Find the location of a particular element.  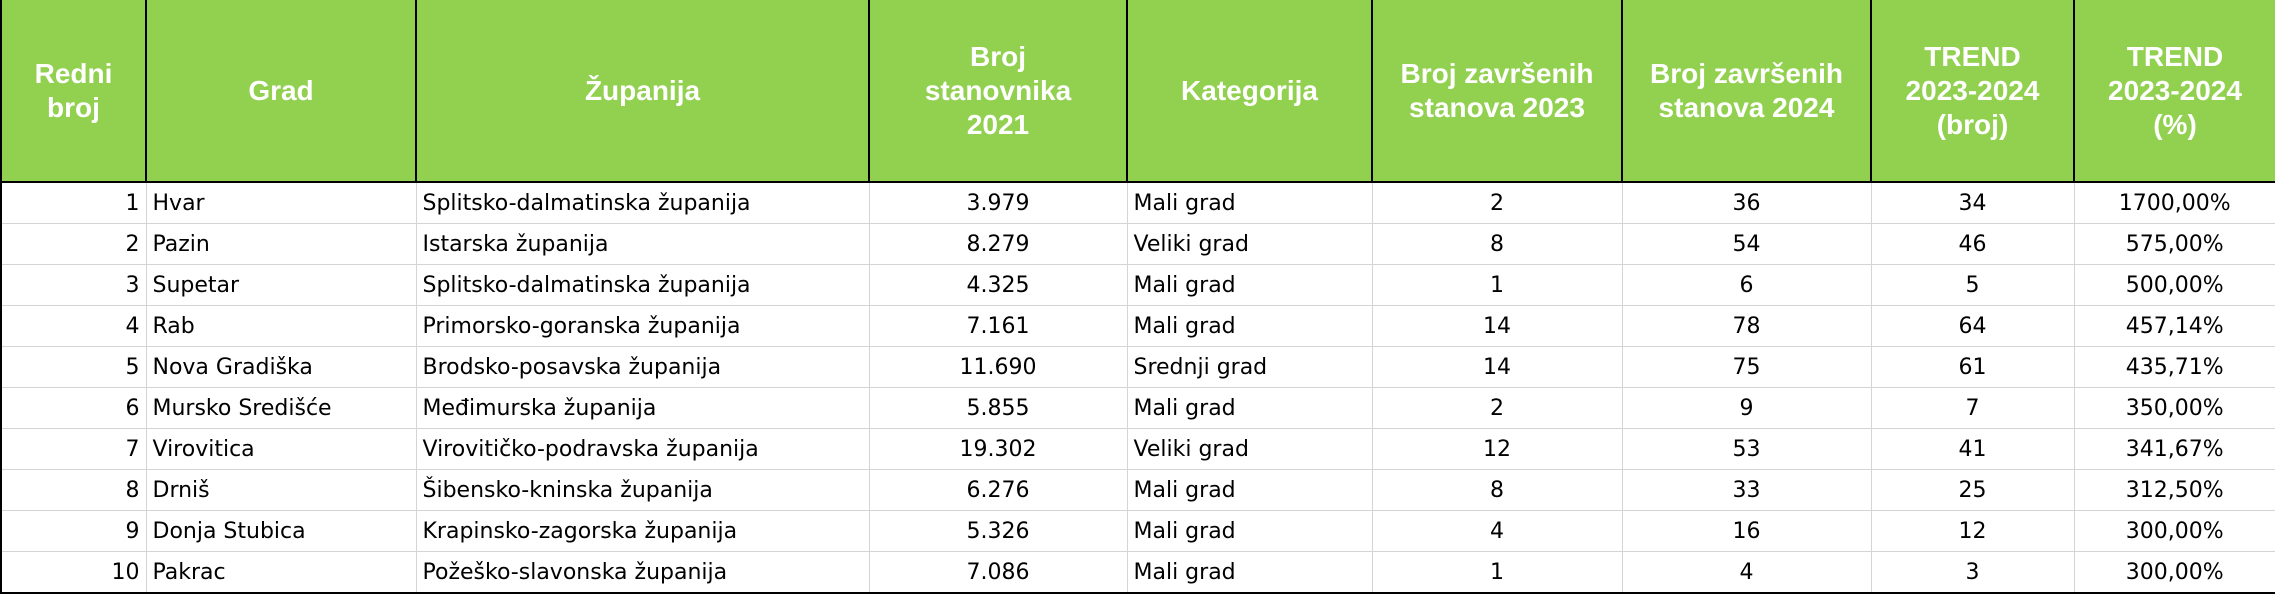

table-cell: 575,00% is located at coordinates (2174, 244).